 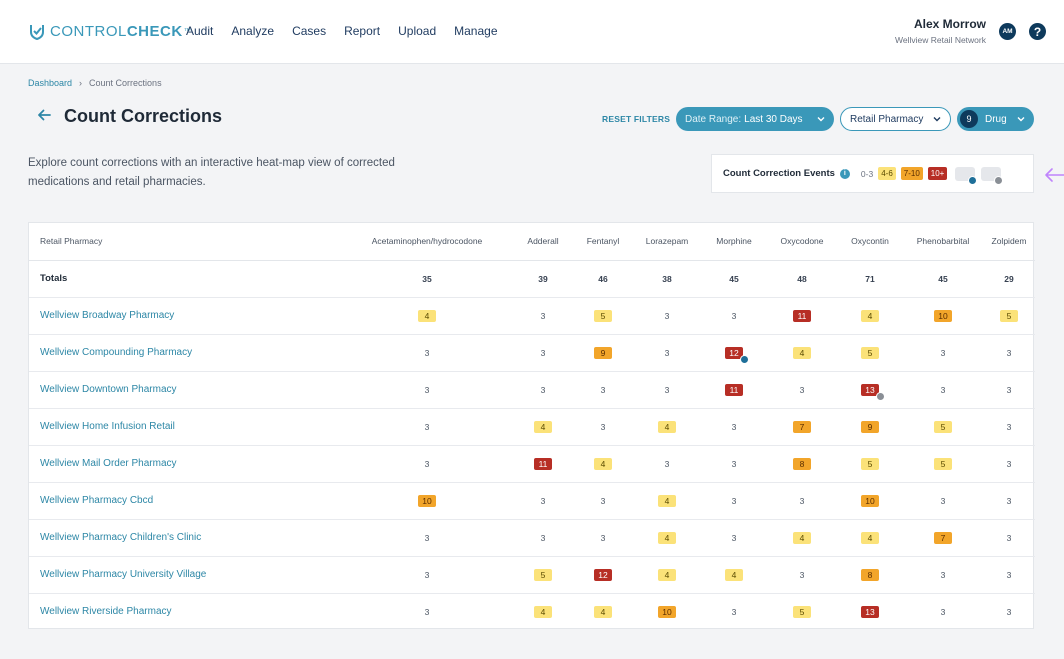 I want to click on back-arrow-icon, so click(x=44, y=115).